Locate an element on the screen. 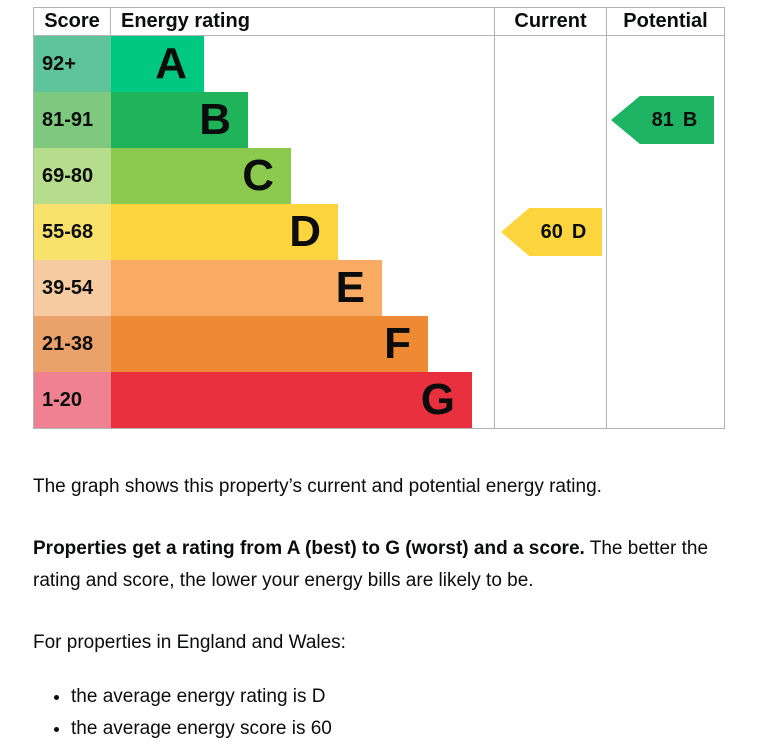  current-cell-a is located at coordinates (551, 64).